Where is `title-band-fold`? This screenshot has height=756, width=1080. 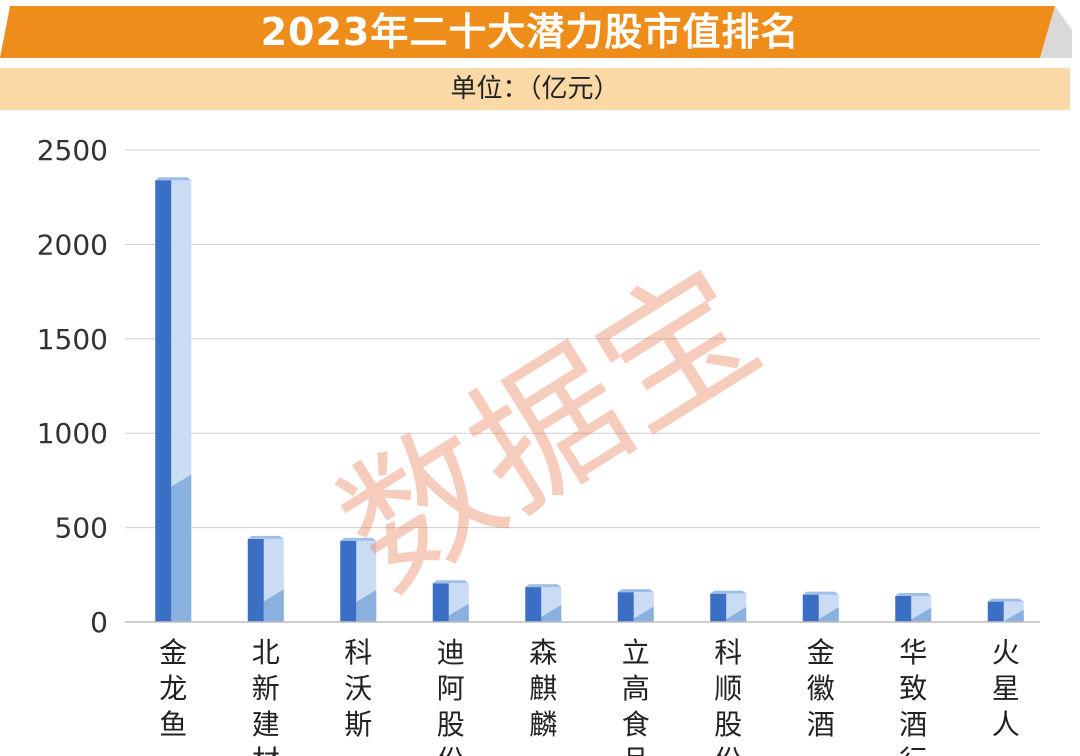
title-band-fold is located at coordinates (1056, 32).